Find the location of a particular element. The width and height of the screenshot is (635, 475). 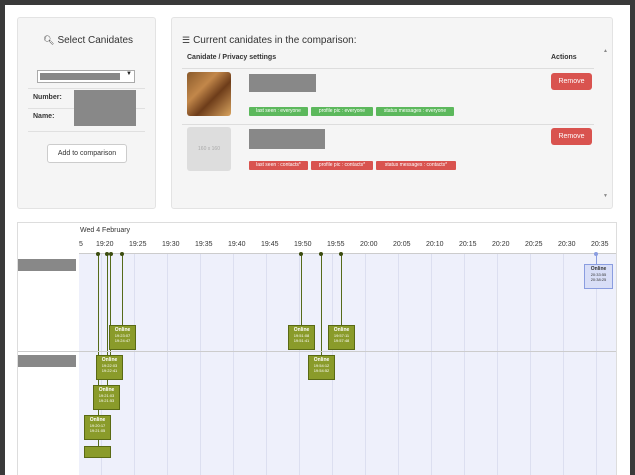

tick-label: 19:35 is located at coordinates (204, 244).